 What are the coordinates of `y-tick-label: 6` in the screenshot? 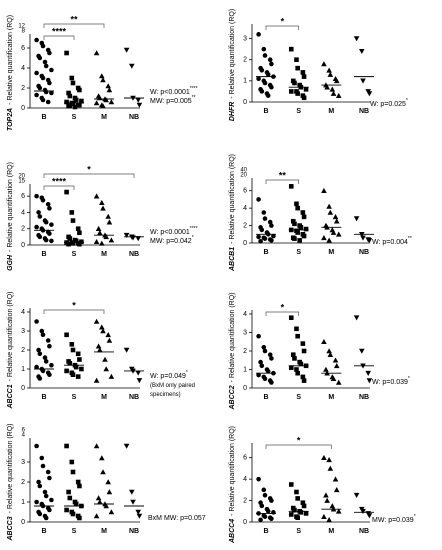 It's located at (245, 191).